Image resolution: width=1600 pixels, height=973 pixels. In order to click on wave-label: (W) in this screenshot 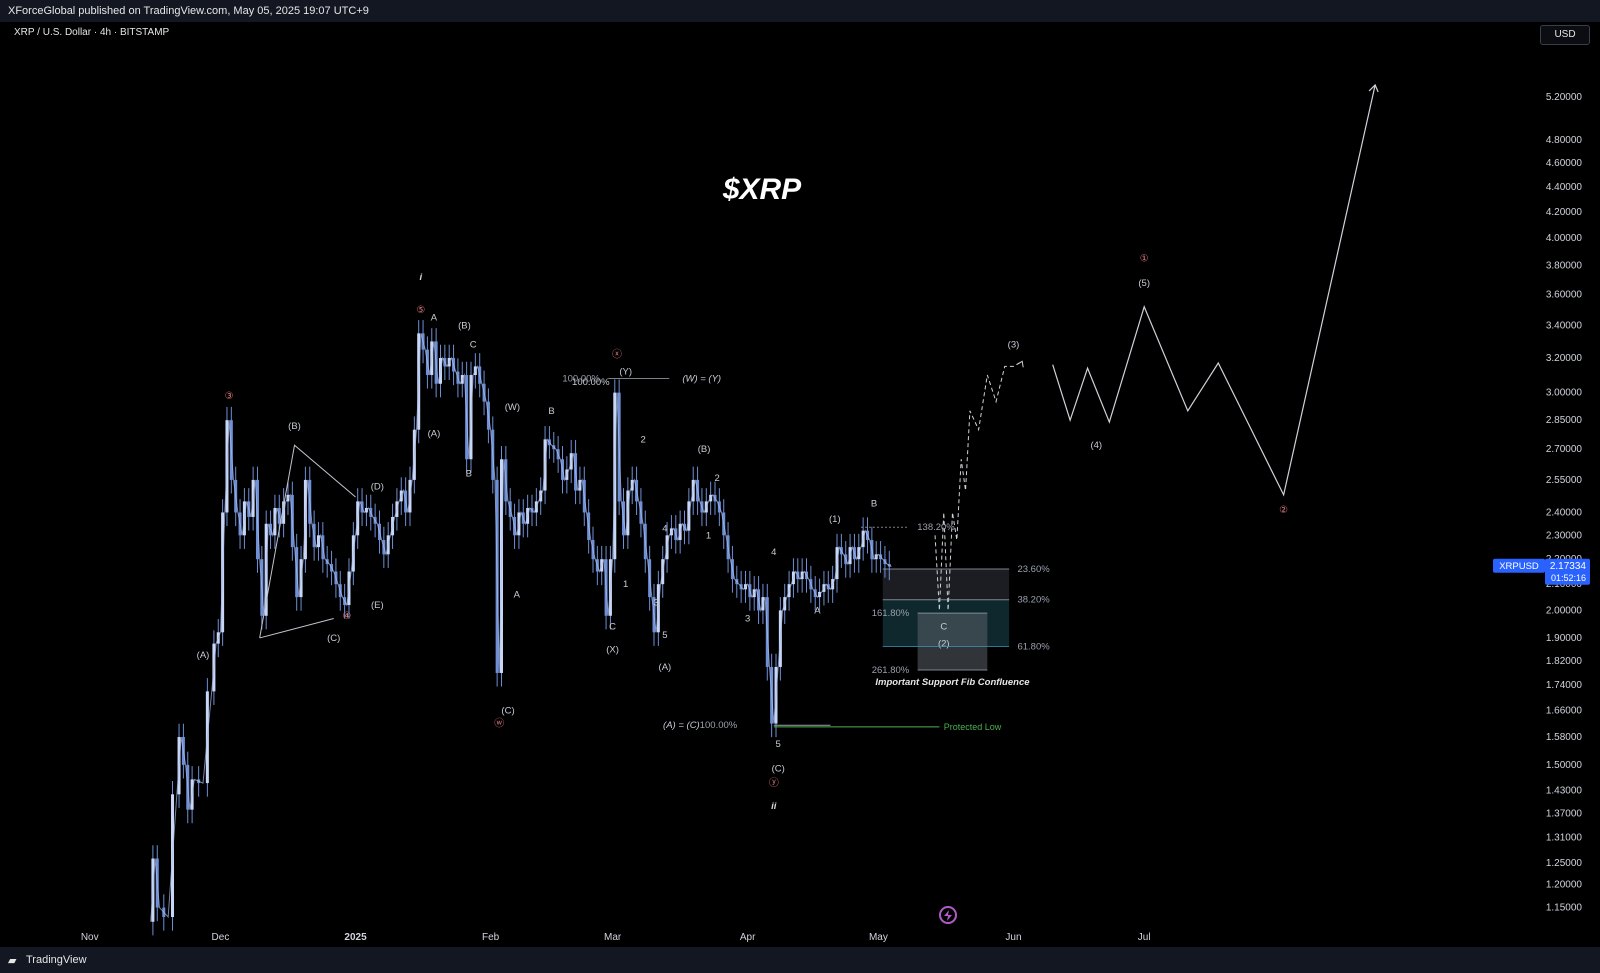, I will do `click(512, 407)`.